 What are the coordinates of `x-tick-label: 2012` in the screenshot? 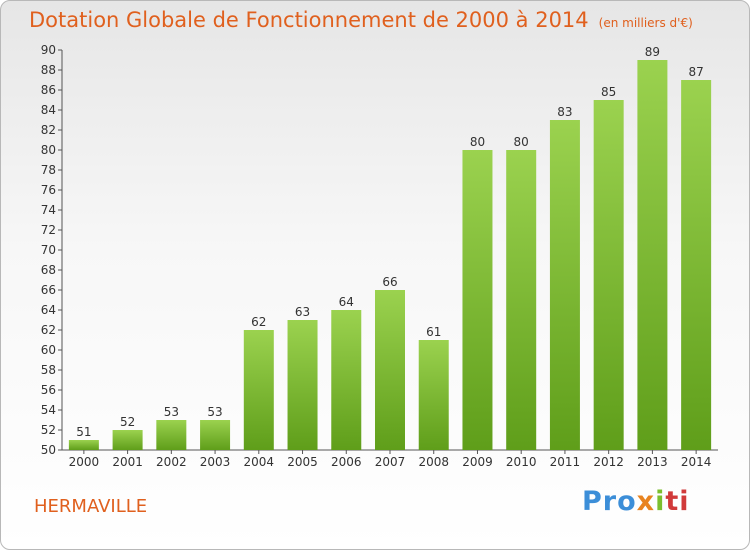 It's located at (608, 462).